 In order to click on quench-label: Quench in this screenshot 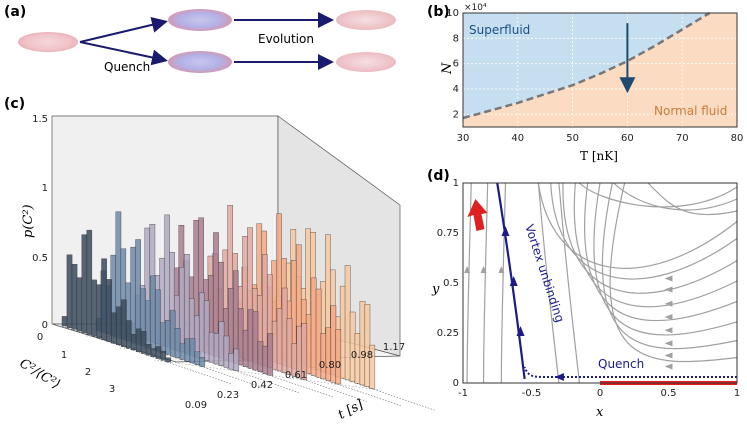, I will do `click(621, 364)`.